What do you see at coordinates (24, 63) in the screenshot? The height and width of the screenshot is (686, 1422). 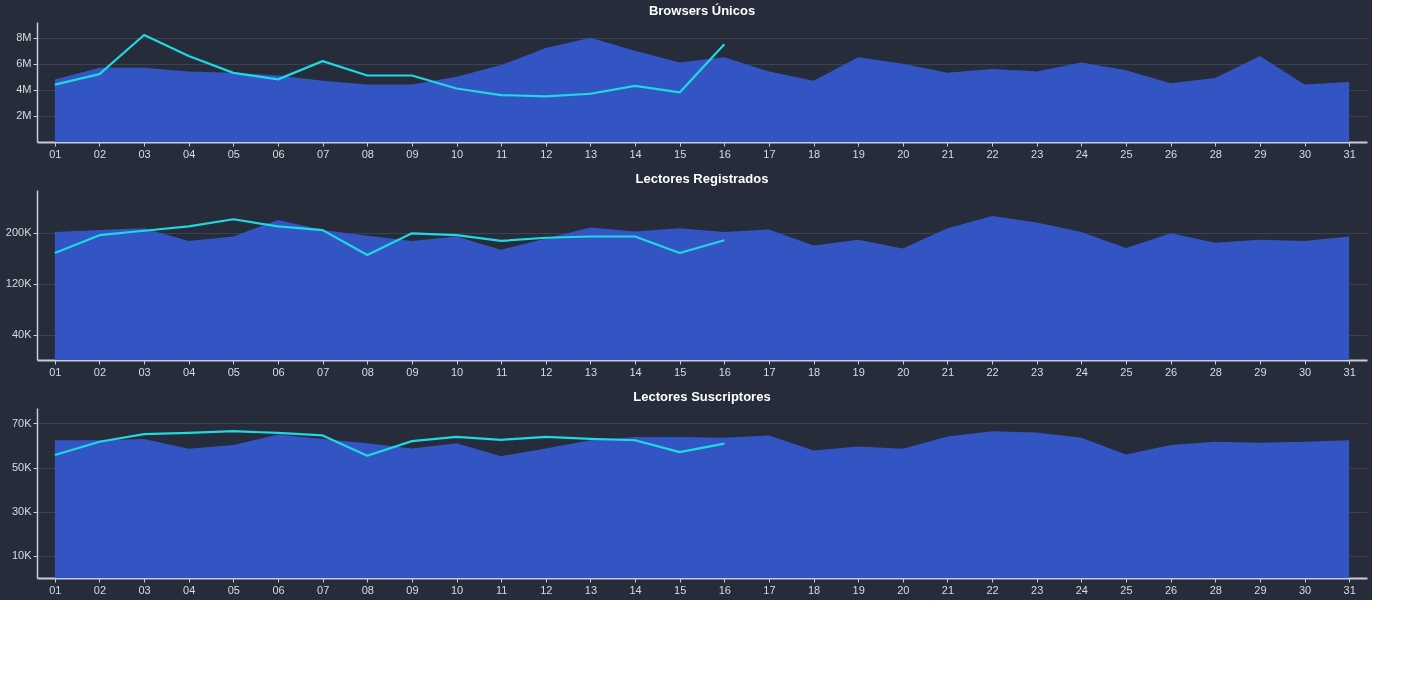 I see `y-tick-label: 6M` at bounding box center [24, 63].